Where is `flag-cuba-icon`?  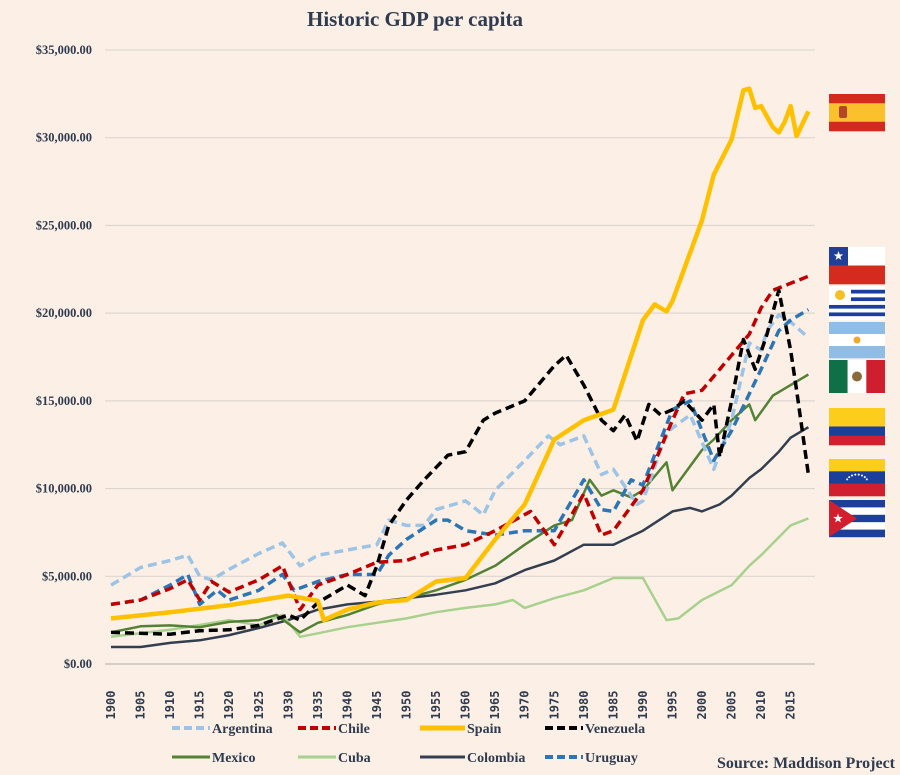
flag-cuba-icon is located at coordinates (857, 519).